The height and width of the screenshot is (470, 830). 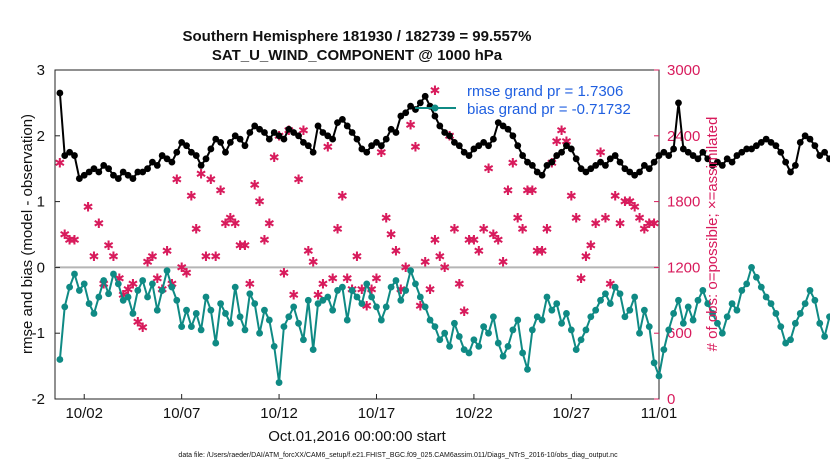 I want to click on legend-rmse-marker: ✱, so click(x=435, y=91).